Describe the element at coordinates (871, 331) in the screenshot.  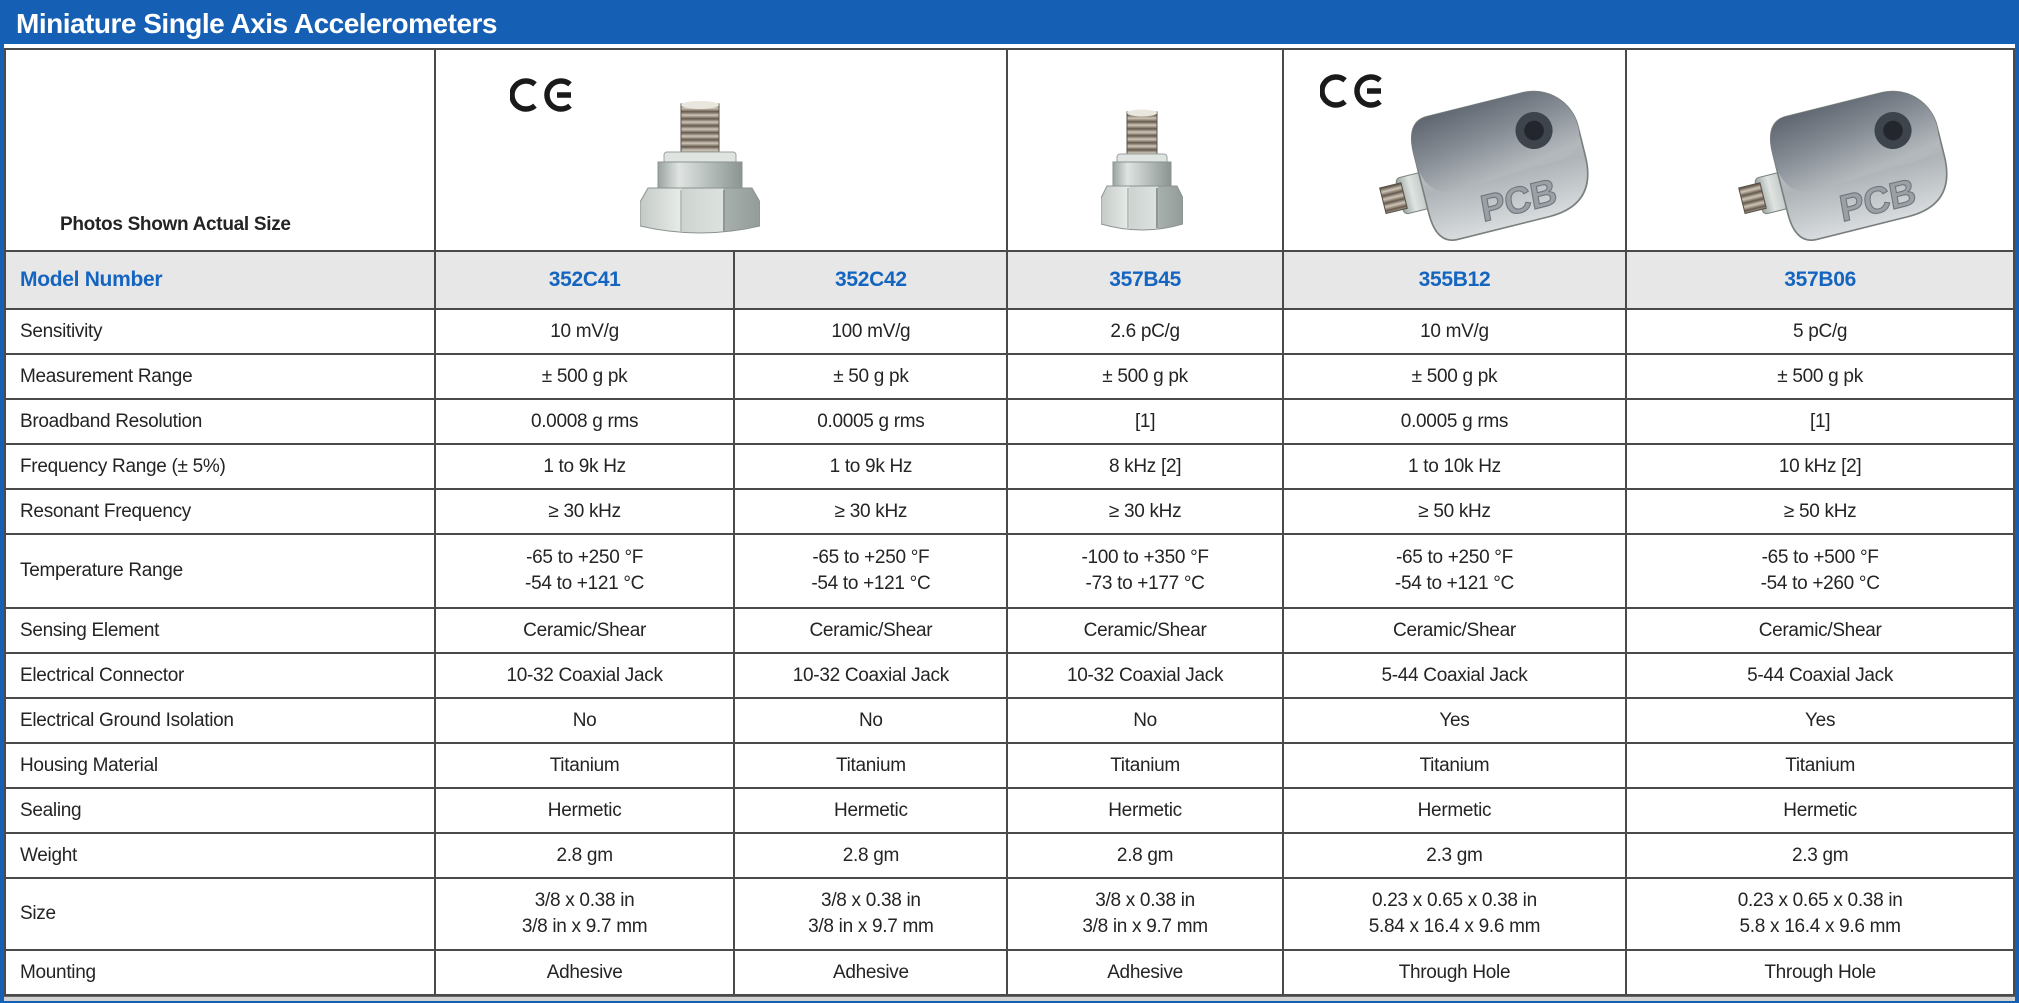
I see `spec-value: 100 mV/g` at that location.